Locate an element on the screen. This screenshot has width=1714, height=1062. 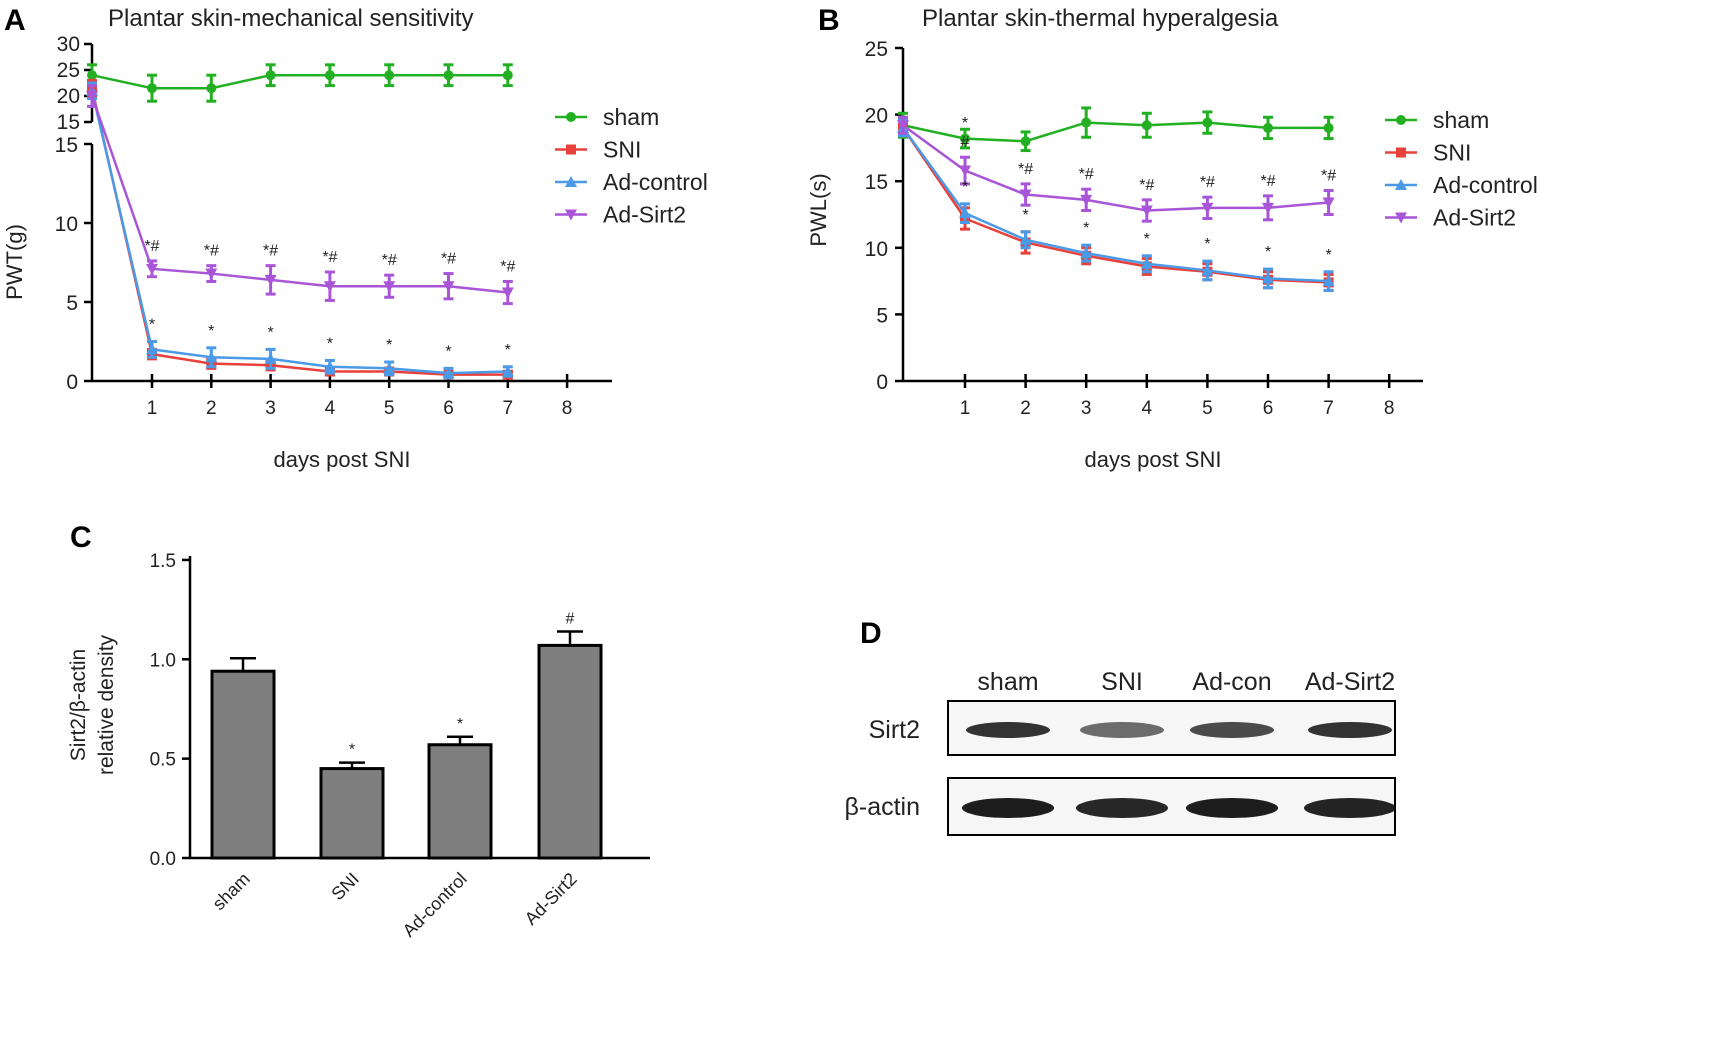
panel-a-y-tick-label: 30 is located at coordinates (68, 44).